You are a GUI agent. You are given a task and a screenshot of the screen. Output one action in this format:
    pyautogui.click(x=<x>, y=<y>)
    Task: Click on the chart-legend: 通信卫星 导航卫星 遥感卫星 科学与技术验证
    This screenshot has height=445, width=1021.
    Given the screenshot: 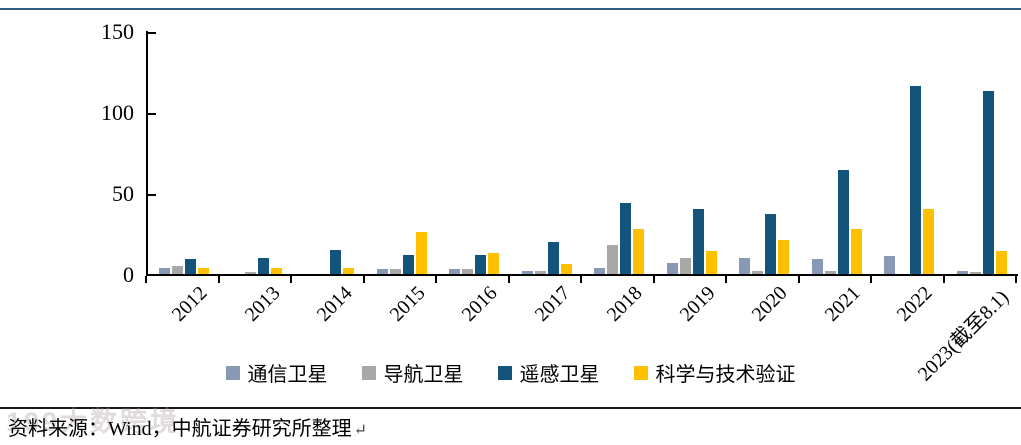 What is the action you would take?
    pyautogui.click(x=510, y=372)
    